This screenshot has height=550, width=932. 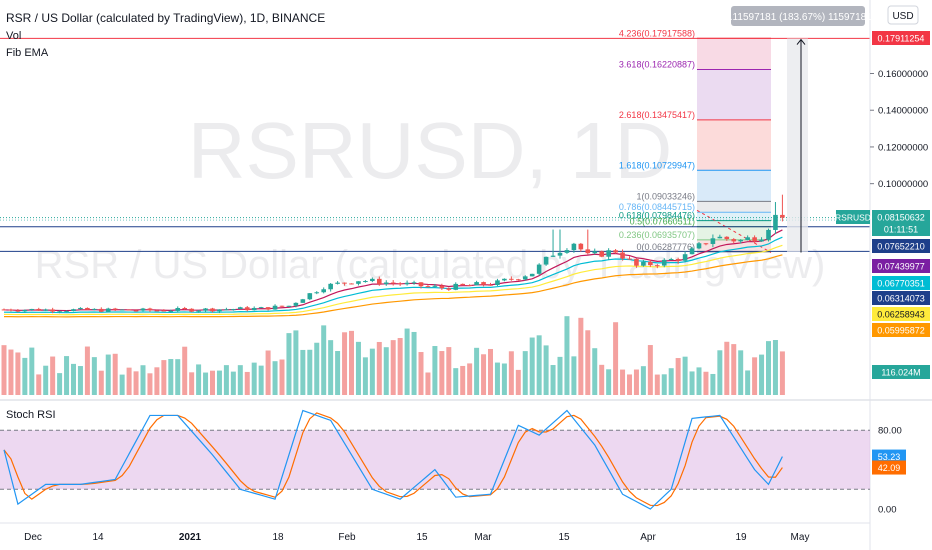 I want to click on price-badge-label: 0.06258943, so click(x=901, y=315).